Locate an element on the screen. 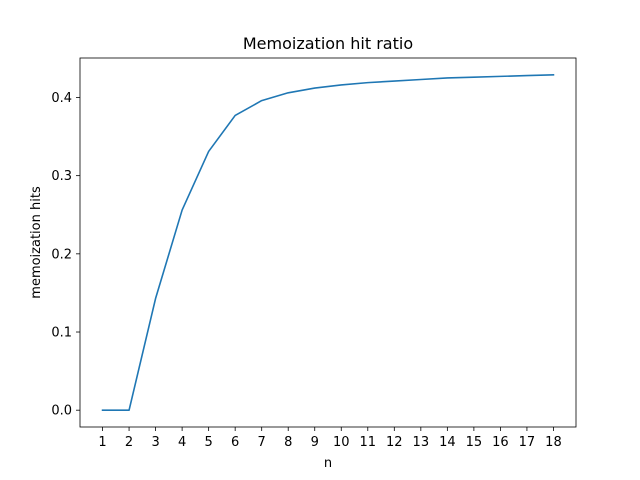 The height and width of the screenshot is (480, 640). x-tick-label: 11 is located at coordinates (368, 442).